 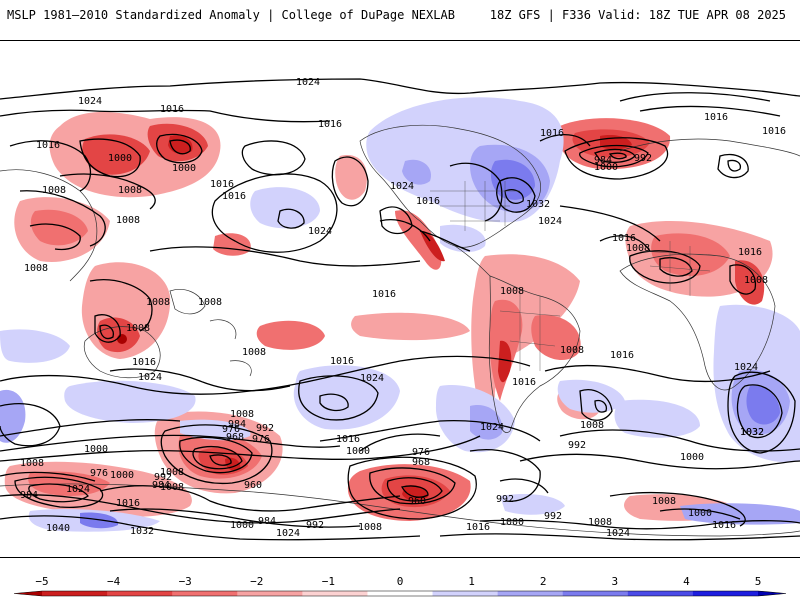 What do you see at coordinates (686, 581) in the screenshot?
I see `colorbar-tick-label: 4` at bounding box center [686, 581].